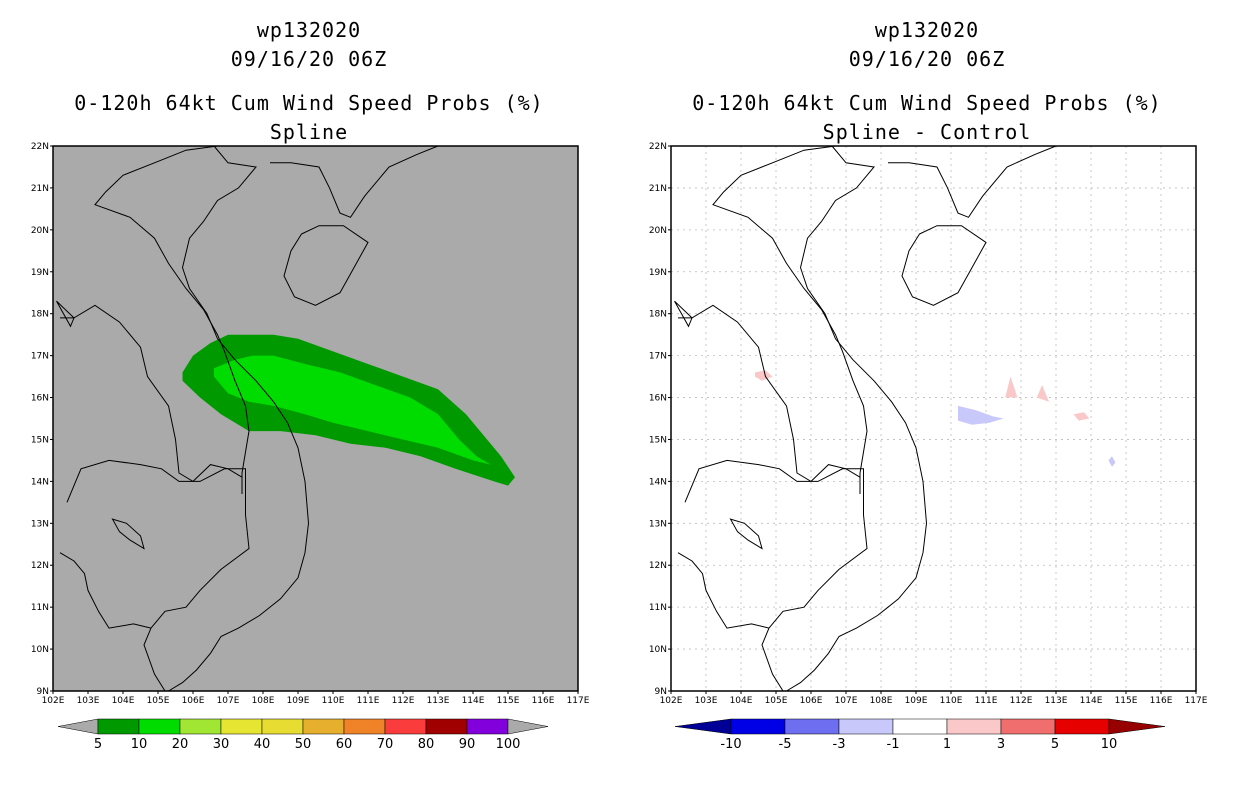 The width and height of the screenshot is (1236, 800). I want to click on storm-id-title: wp132020, so click(927, 30).